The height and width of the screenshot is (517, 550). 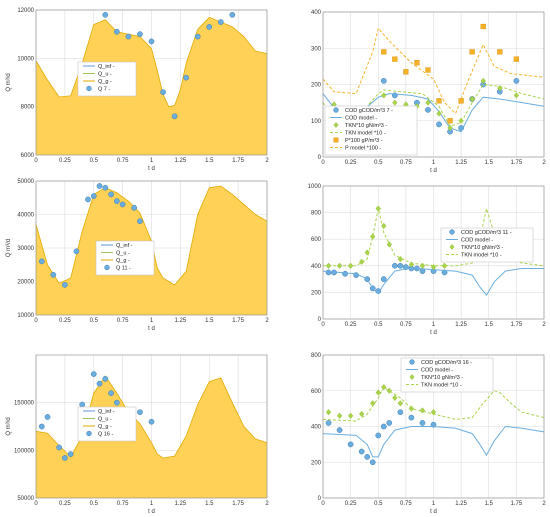 What do you see at coordinates (441, 386) in the screenshot?
I see `legend-label: TKN model *10 -` at bounding box center [441, 386].